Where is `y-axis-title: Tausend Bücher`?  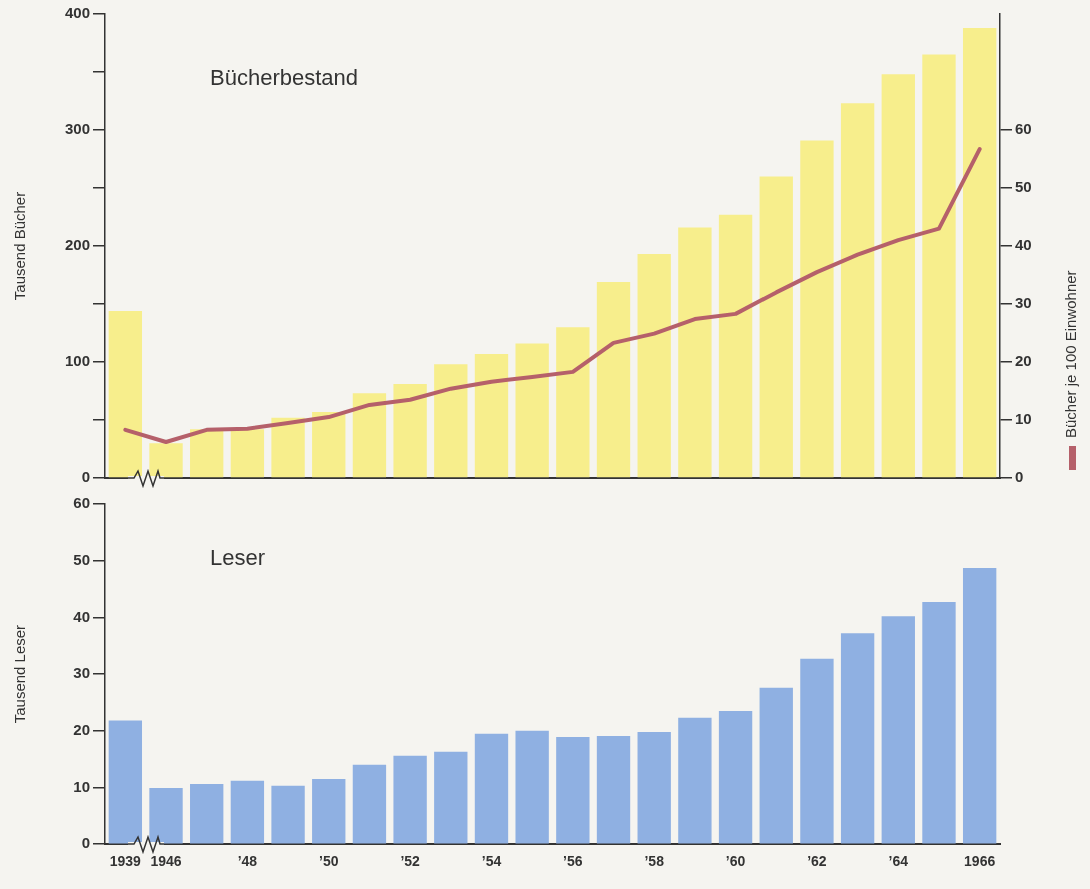 y-axis-title: Tausend Bücher is located at coordinates (20, 246).